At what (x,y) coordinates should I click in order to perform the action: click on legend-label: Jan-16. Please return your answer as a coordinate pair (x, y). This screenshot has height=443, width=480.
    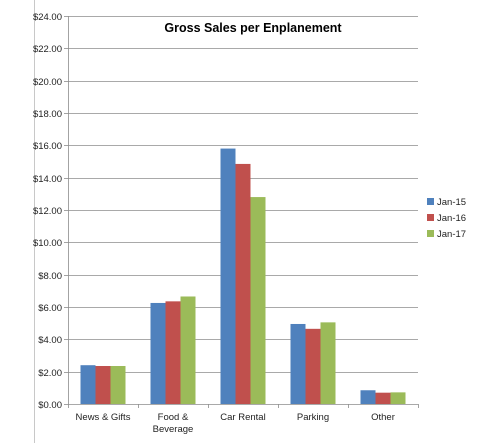
    Looking at the image, I should click on (451, 218).